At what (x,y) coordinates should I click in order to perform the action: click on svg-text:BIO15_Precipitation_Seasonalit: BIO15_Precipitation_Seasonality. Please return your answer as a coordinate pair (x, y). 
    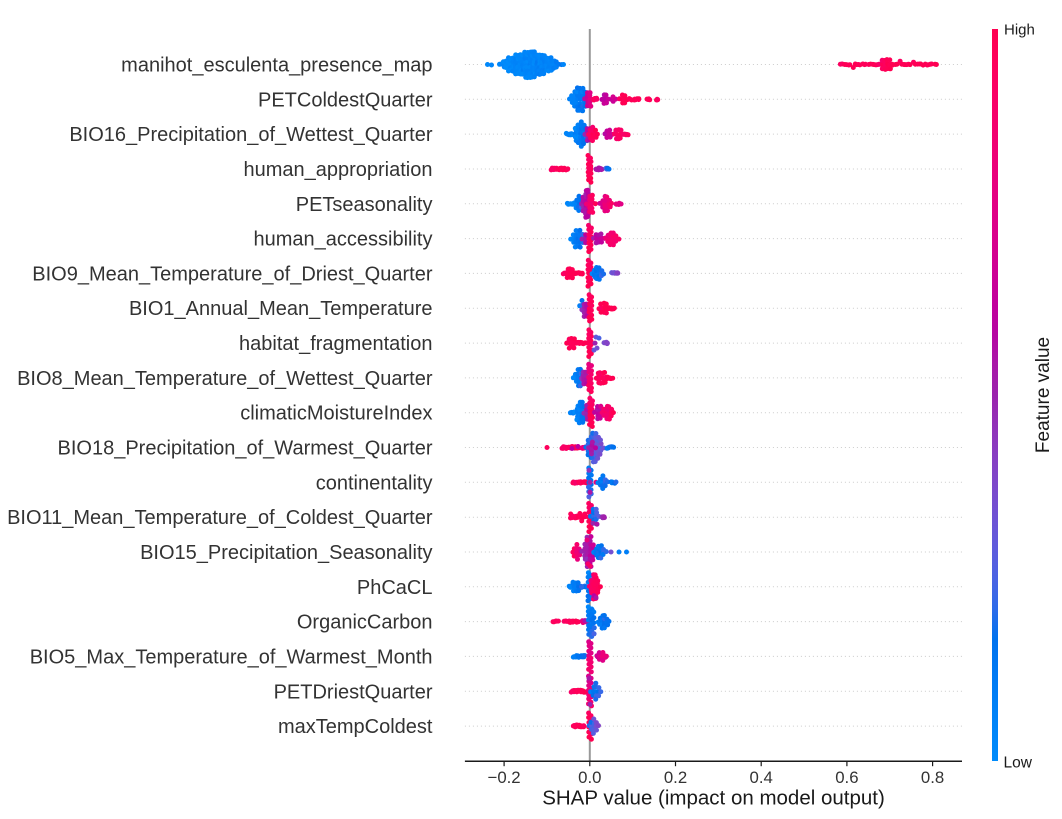
    Looking at the image, I should click on (286, 553).